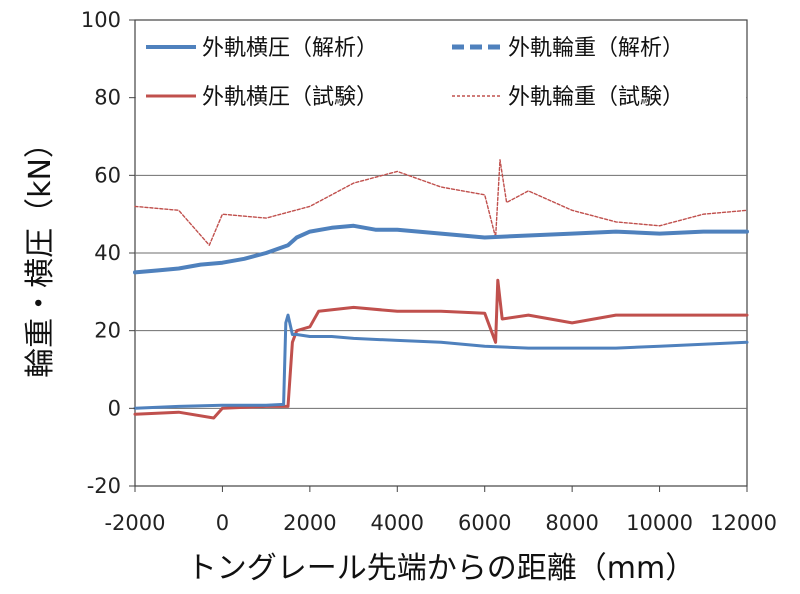 This screenshot has width=800, height=594. Describe the element at coordinates (107, 175) in the screenshot. I see `y-tick-label: 60` at that location.